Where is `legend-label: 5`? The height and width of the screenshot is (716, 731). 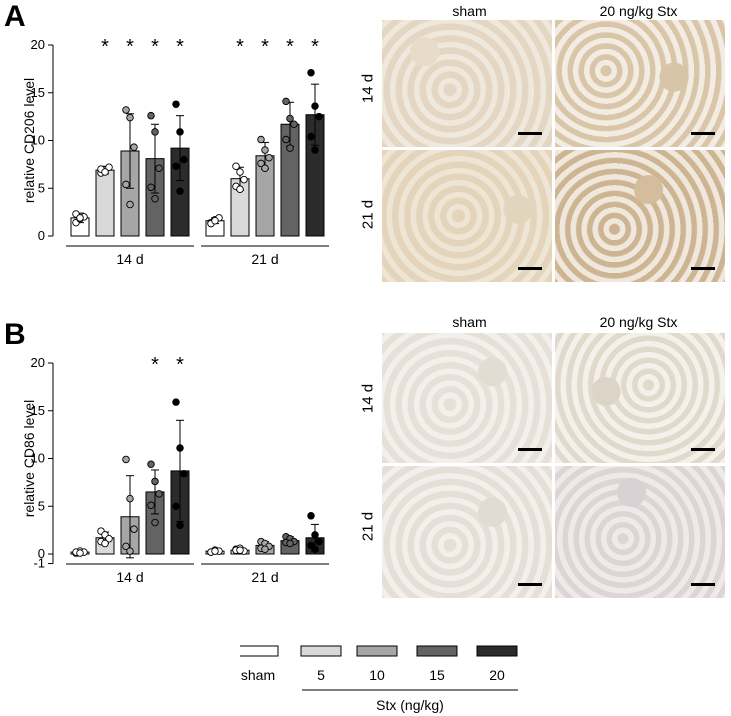 legend-label: 5 is located at coordinates (321, 675).